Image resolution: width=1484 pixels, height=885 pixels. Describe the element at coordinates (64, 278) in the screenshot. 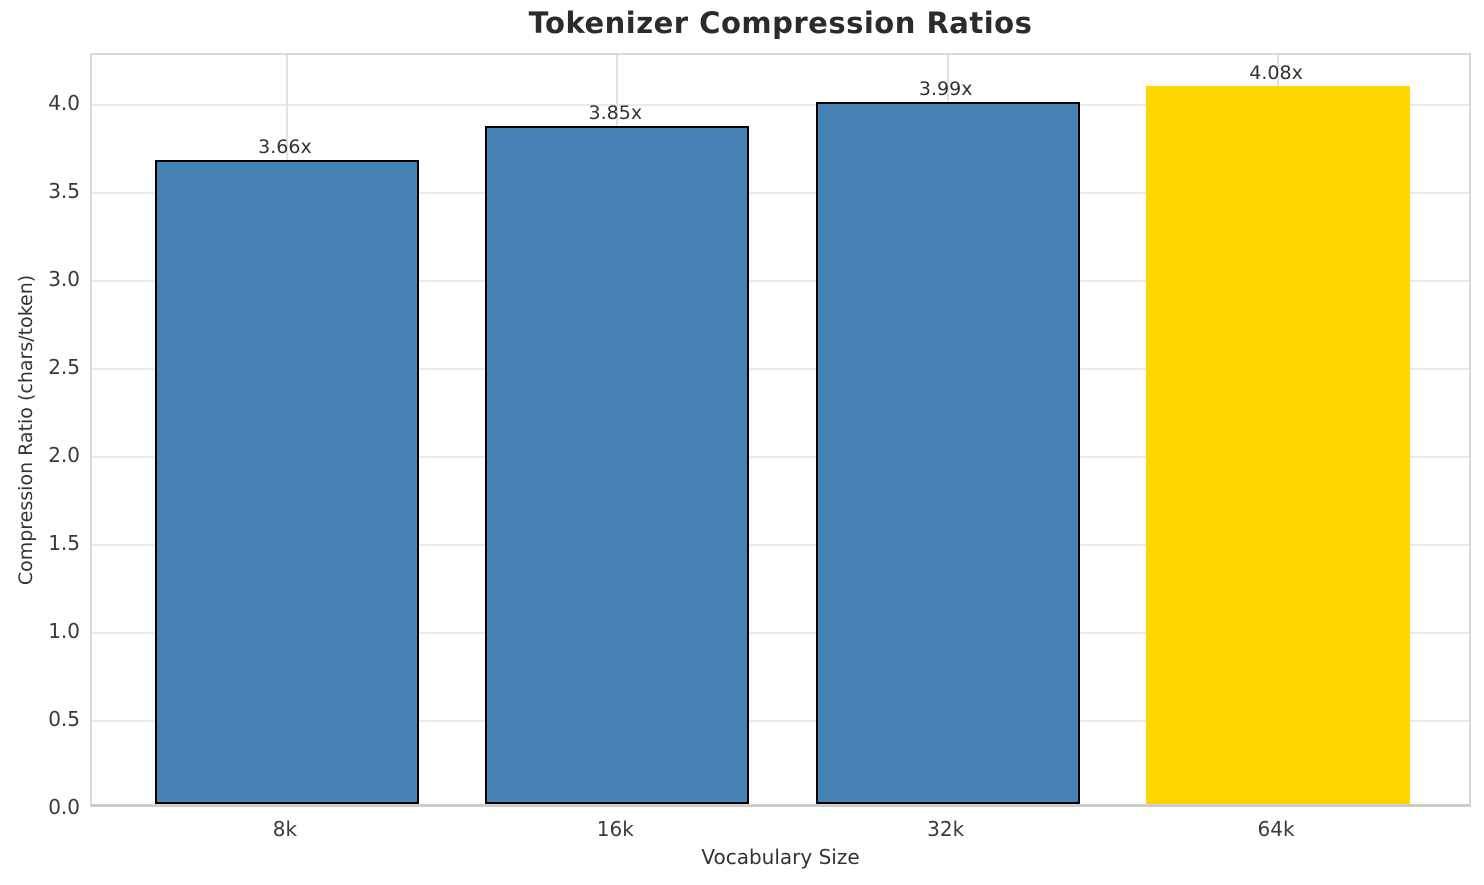

I see `y-tick-label: 3.0` at that location.